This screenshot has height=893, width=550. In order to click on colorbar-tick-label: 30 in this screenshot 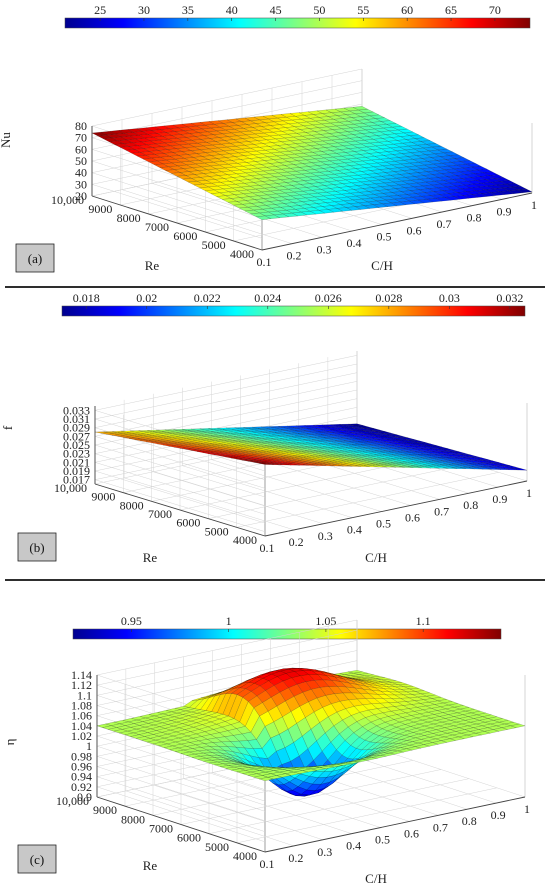, I will do `click(144, 10)`.